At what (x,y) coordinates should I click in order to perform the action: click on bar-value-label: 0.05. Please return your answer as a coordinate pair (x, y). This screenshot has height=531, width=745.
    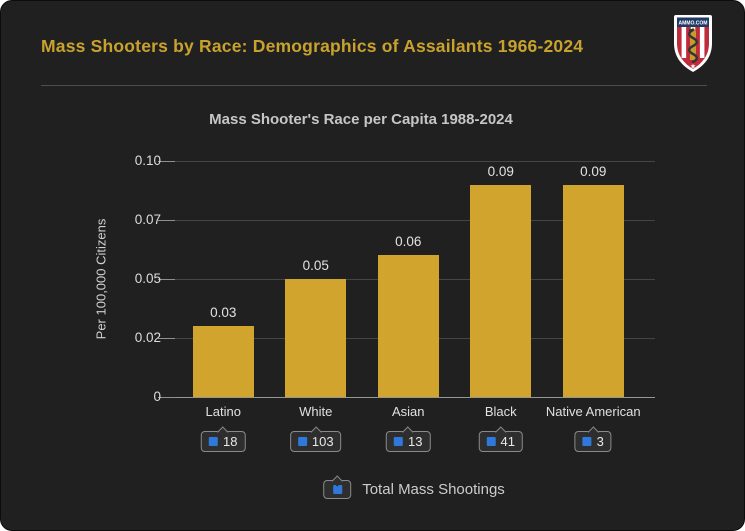
    Looking at the image, I should click on (315, 265).